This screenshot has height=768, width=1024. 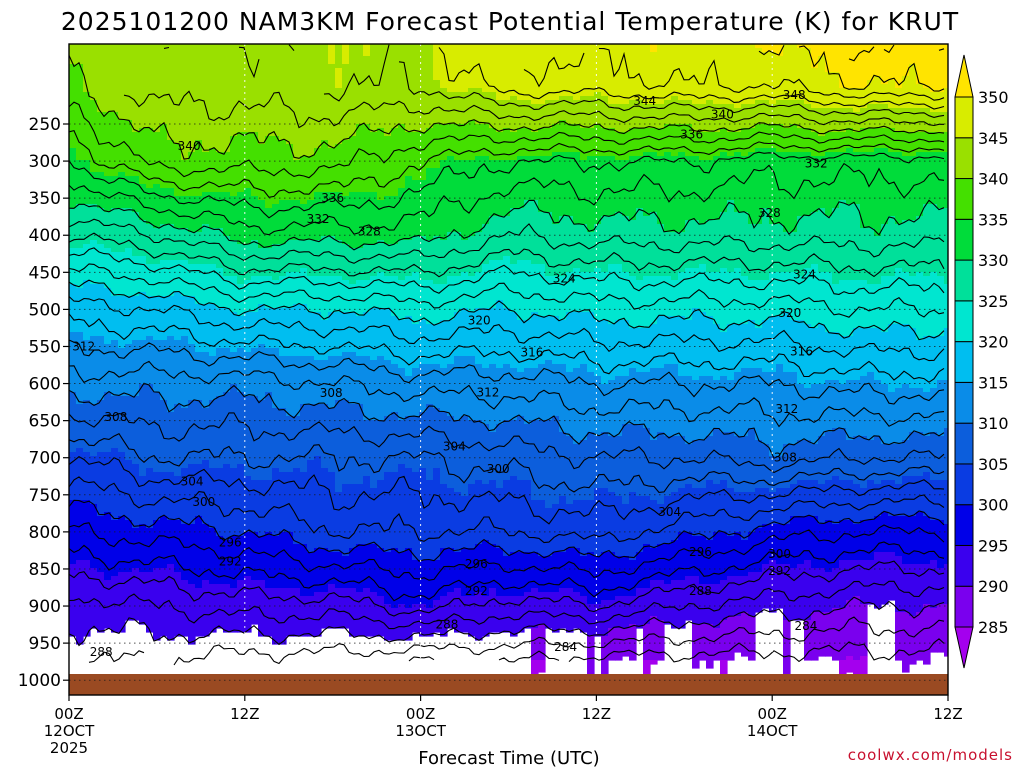 I want to click on y-tick-label: 1000, so click(x=39, y=681).